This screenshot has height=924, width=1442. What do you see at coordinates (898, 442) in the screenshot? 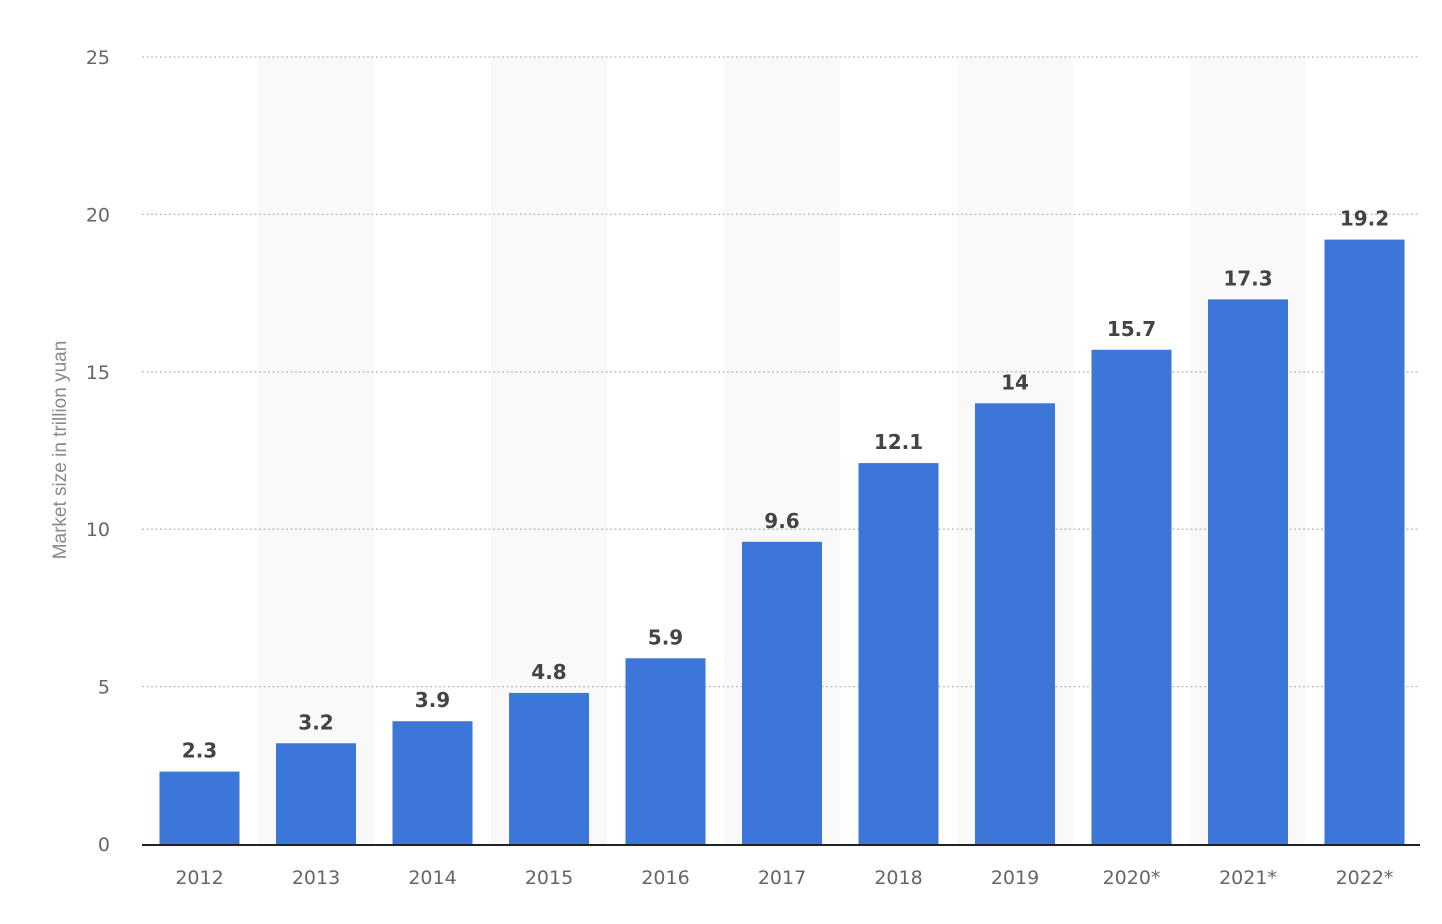
I see `bar-value-label: 12.1` at bounding box center [898, 442].